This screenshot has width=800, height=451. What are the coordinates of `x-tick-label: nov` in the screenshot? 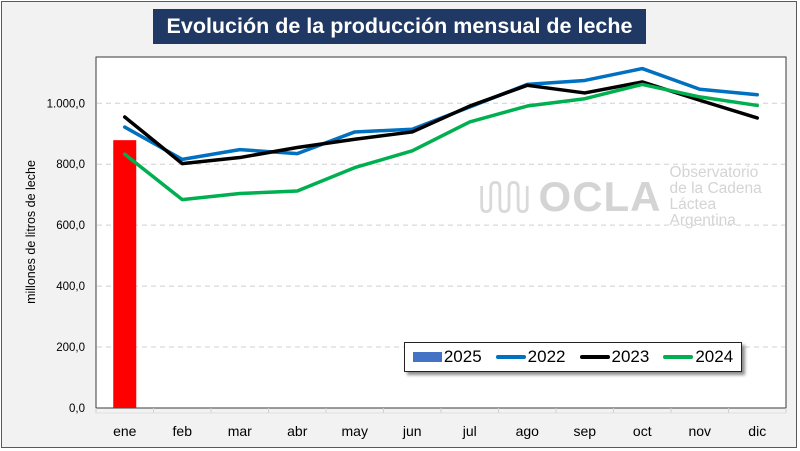 It's located at (699, 431).